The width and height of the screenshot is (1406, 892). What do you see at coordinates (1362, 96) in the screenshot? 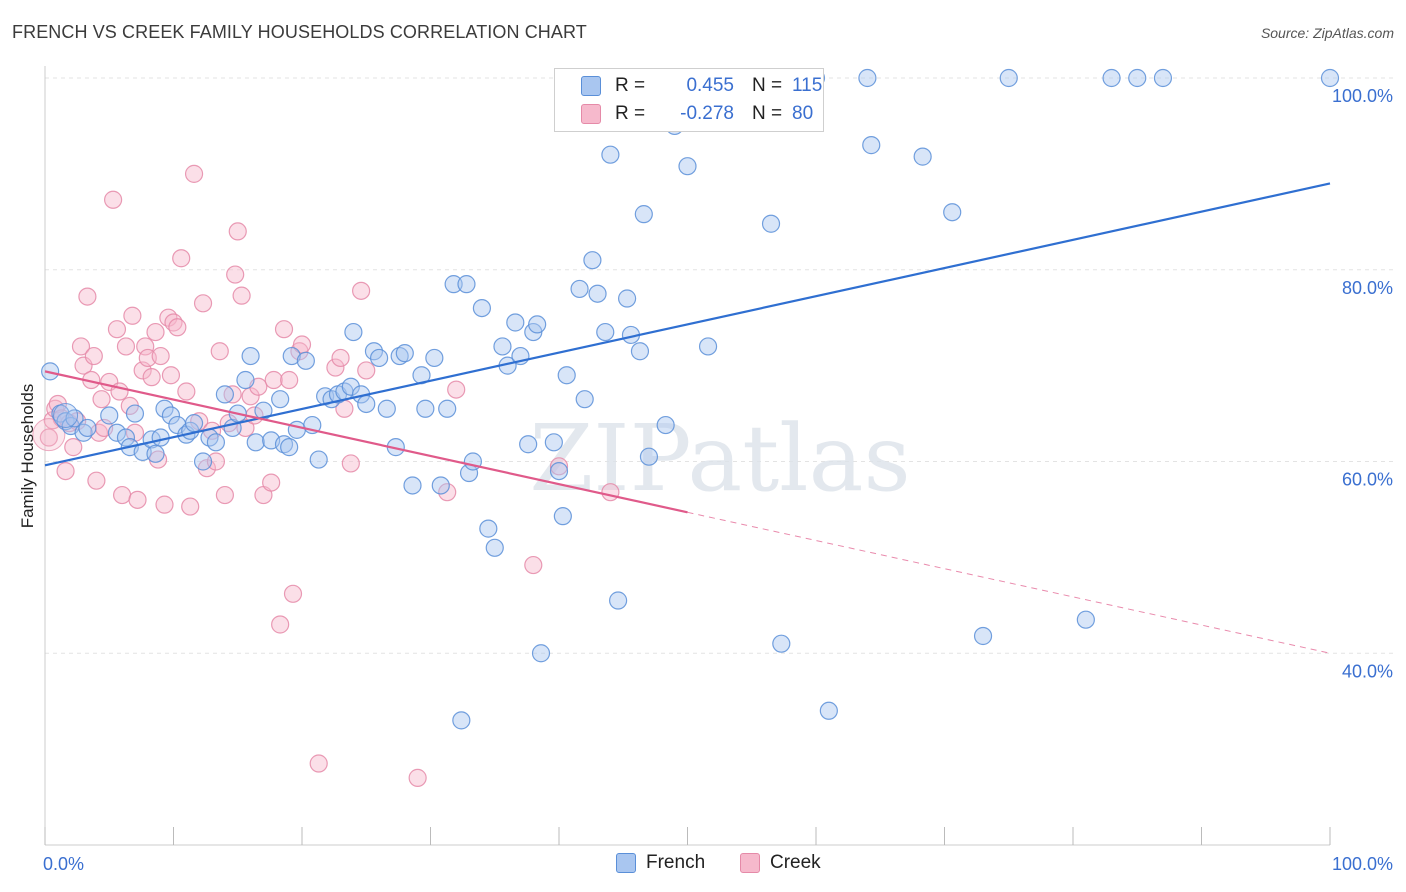
I see `y-tick-label: 100.0%` at bounding box center [1362, 96].